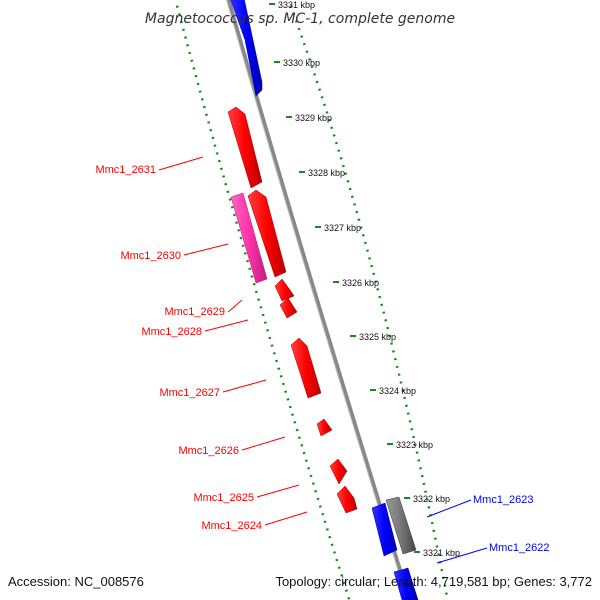 Image resolution: width=600 pixels, height=600 pixels. What do you see at coordinates (208, 451) in the screenshot?
I see `gene-label: Mmc1_2626` at bounding box center [208, 451].